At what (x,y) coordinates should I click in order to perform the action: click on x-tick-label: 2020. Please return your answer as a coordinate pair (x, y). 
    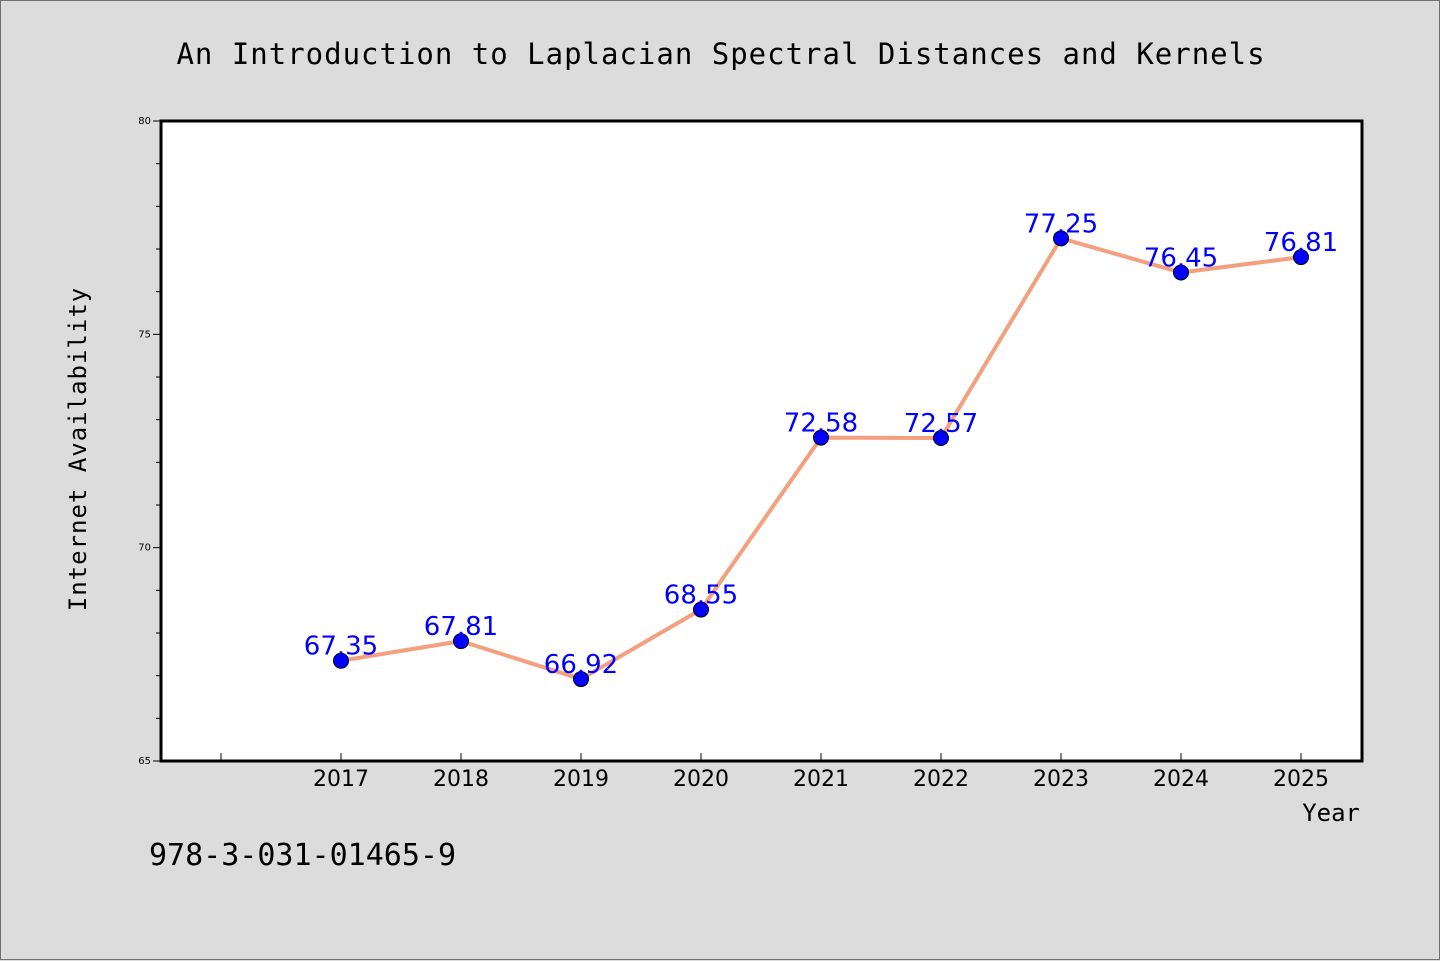
    Looking at the image, I should click on (701, 779).